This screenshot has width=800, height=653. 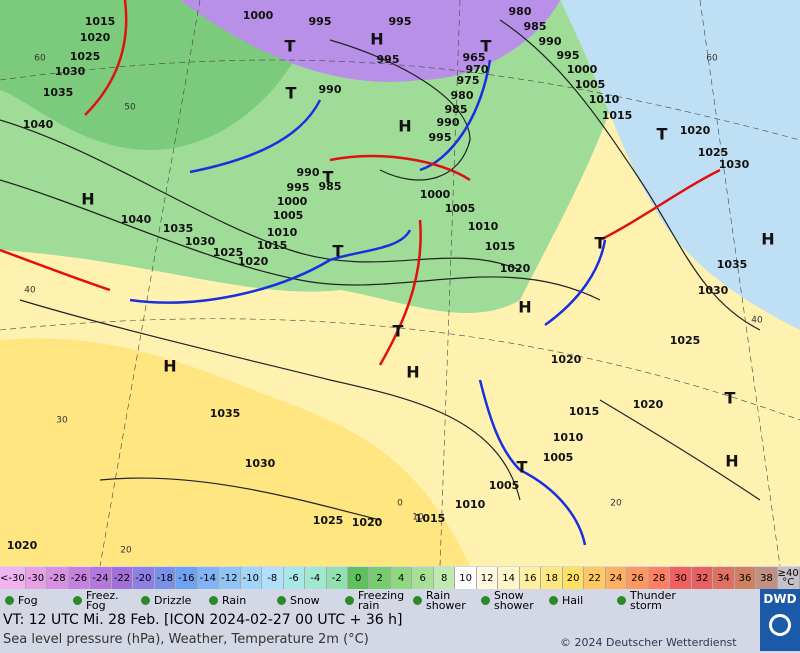 What do you see at coordinates (466, 578) in the screenshot?
I see `scale-cell: 10` at bounding box center [466, 578].